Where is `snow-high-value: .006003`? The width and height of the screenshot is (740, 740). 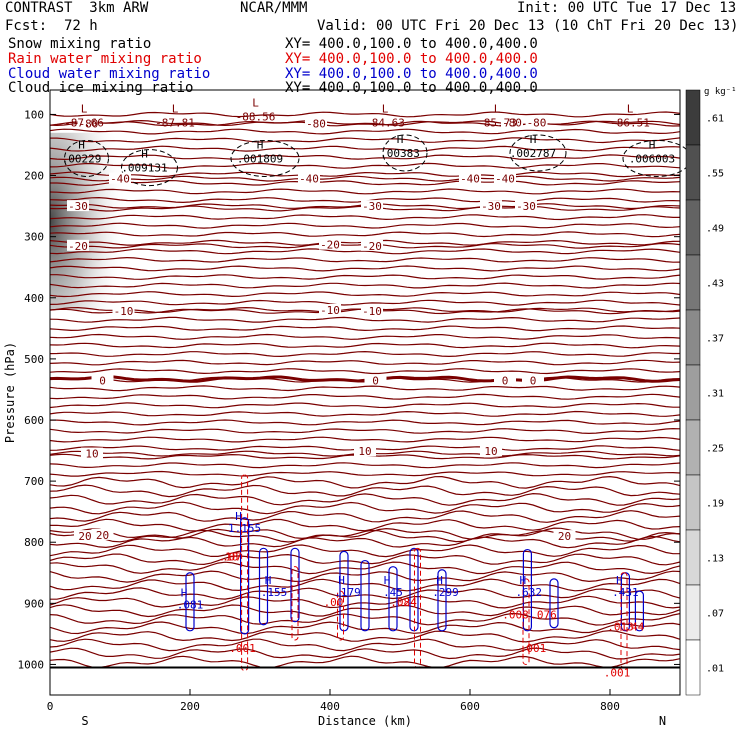
snow-high-value: .006003 is located at coordinates (652, 158).